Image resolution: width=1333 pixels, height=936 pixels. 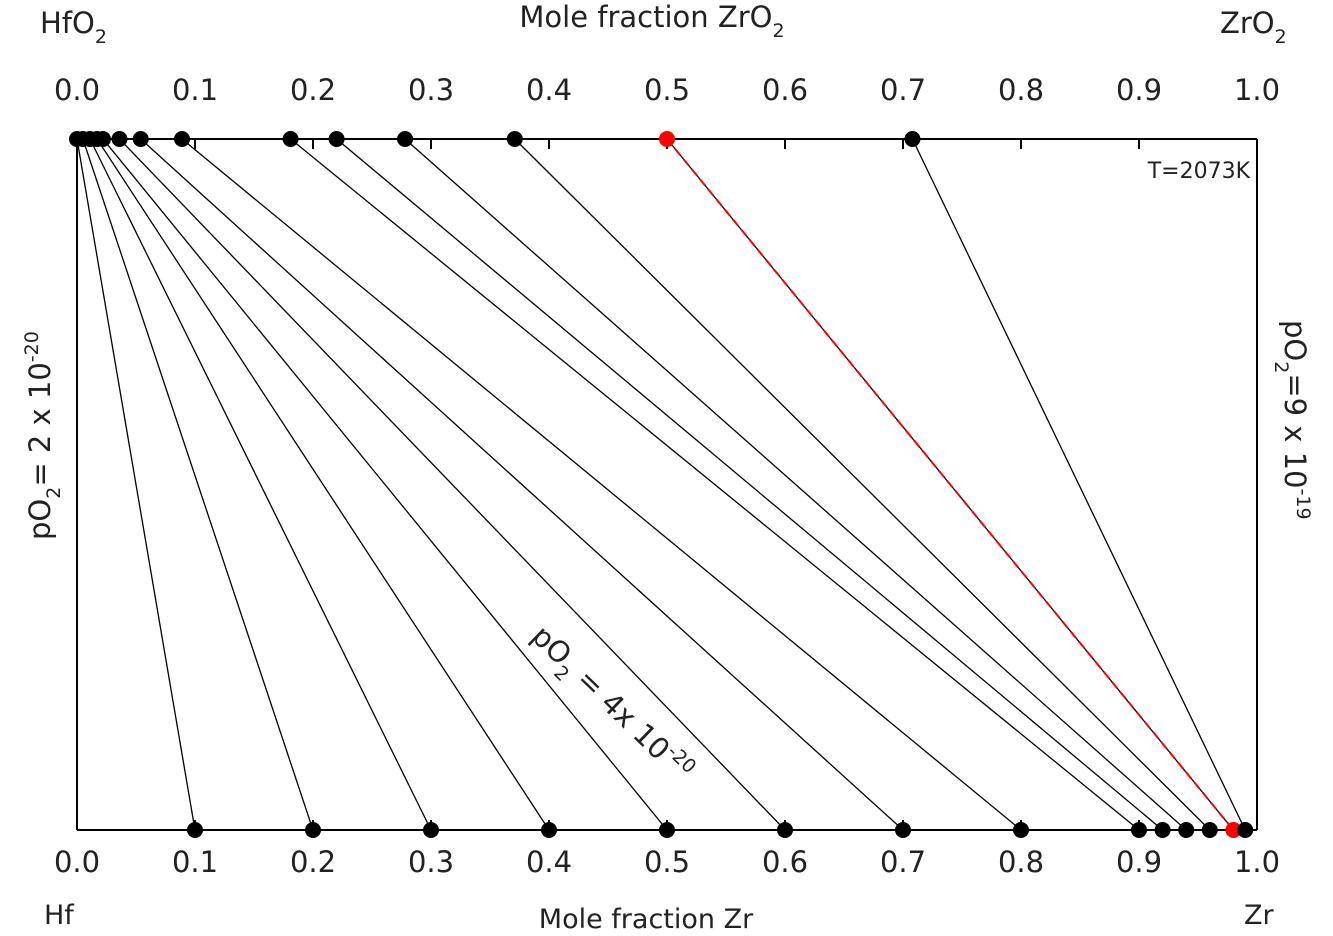 What do you see at coordinates (1199, 171) in the screenshot?
I see `annotation: T=2073K` at bounding box center [1199, 171].